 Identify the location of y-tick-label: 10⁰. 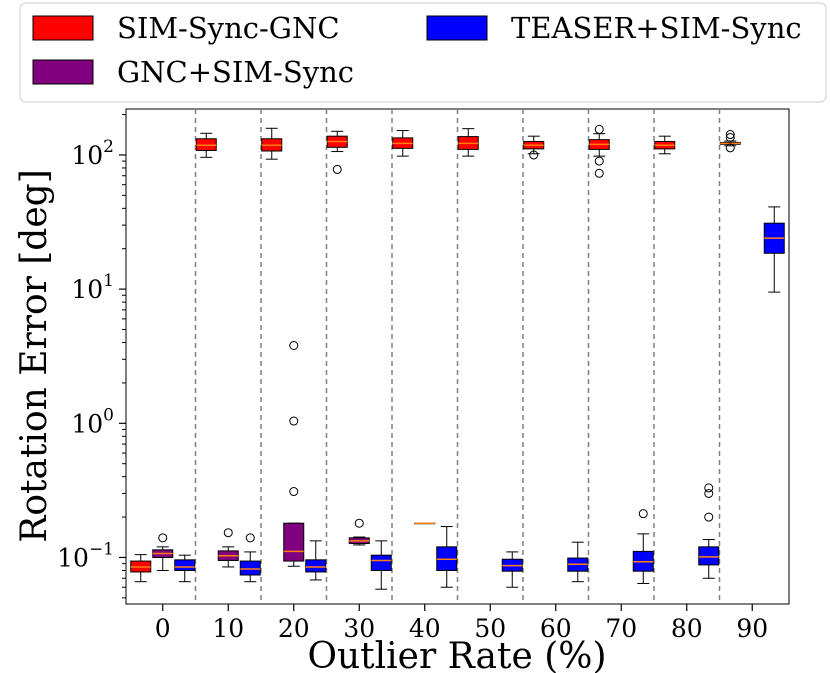
(92, 421).